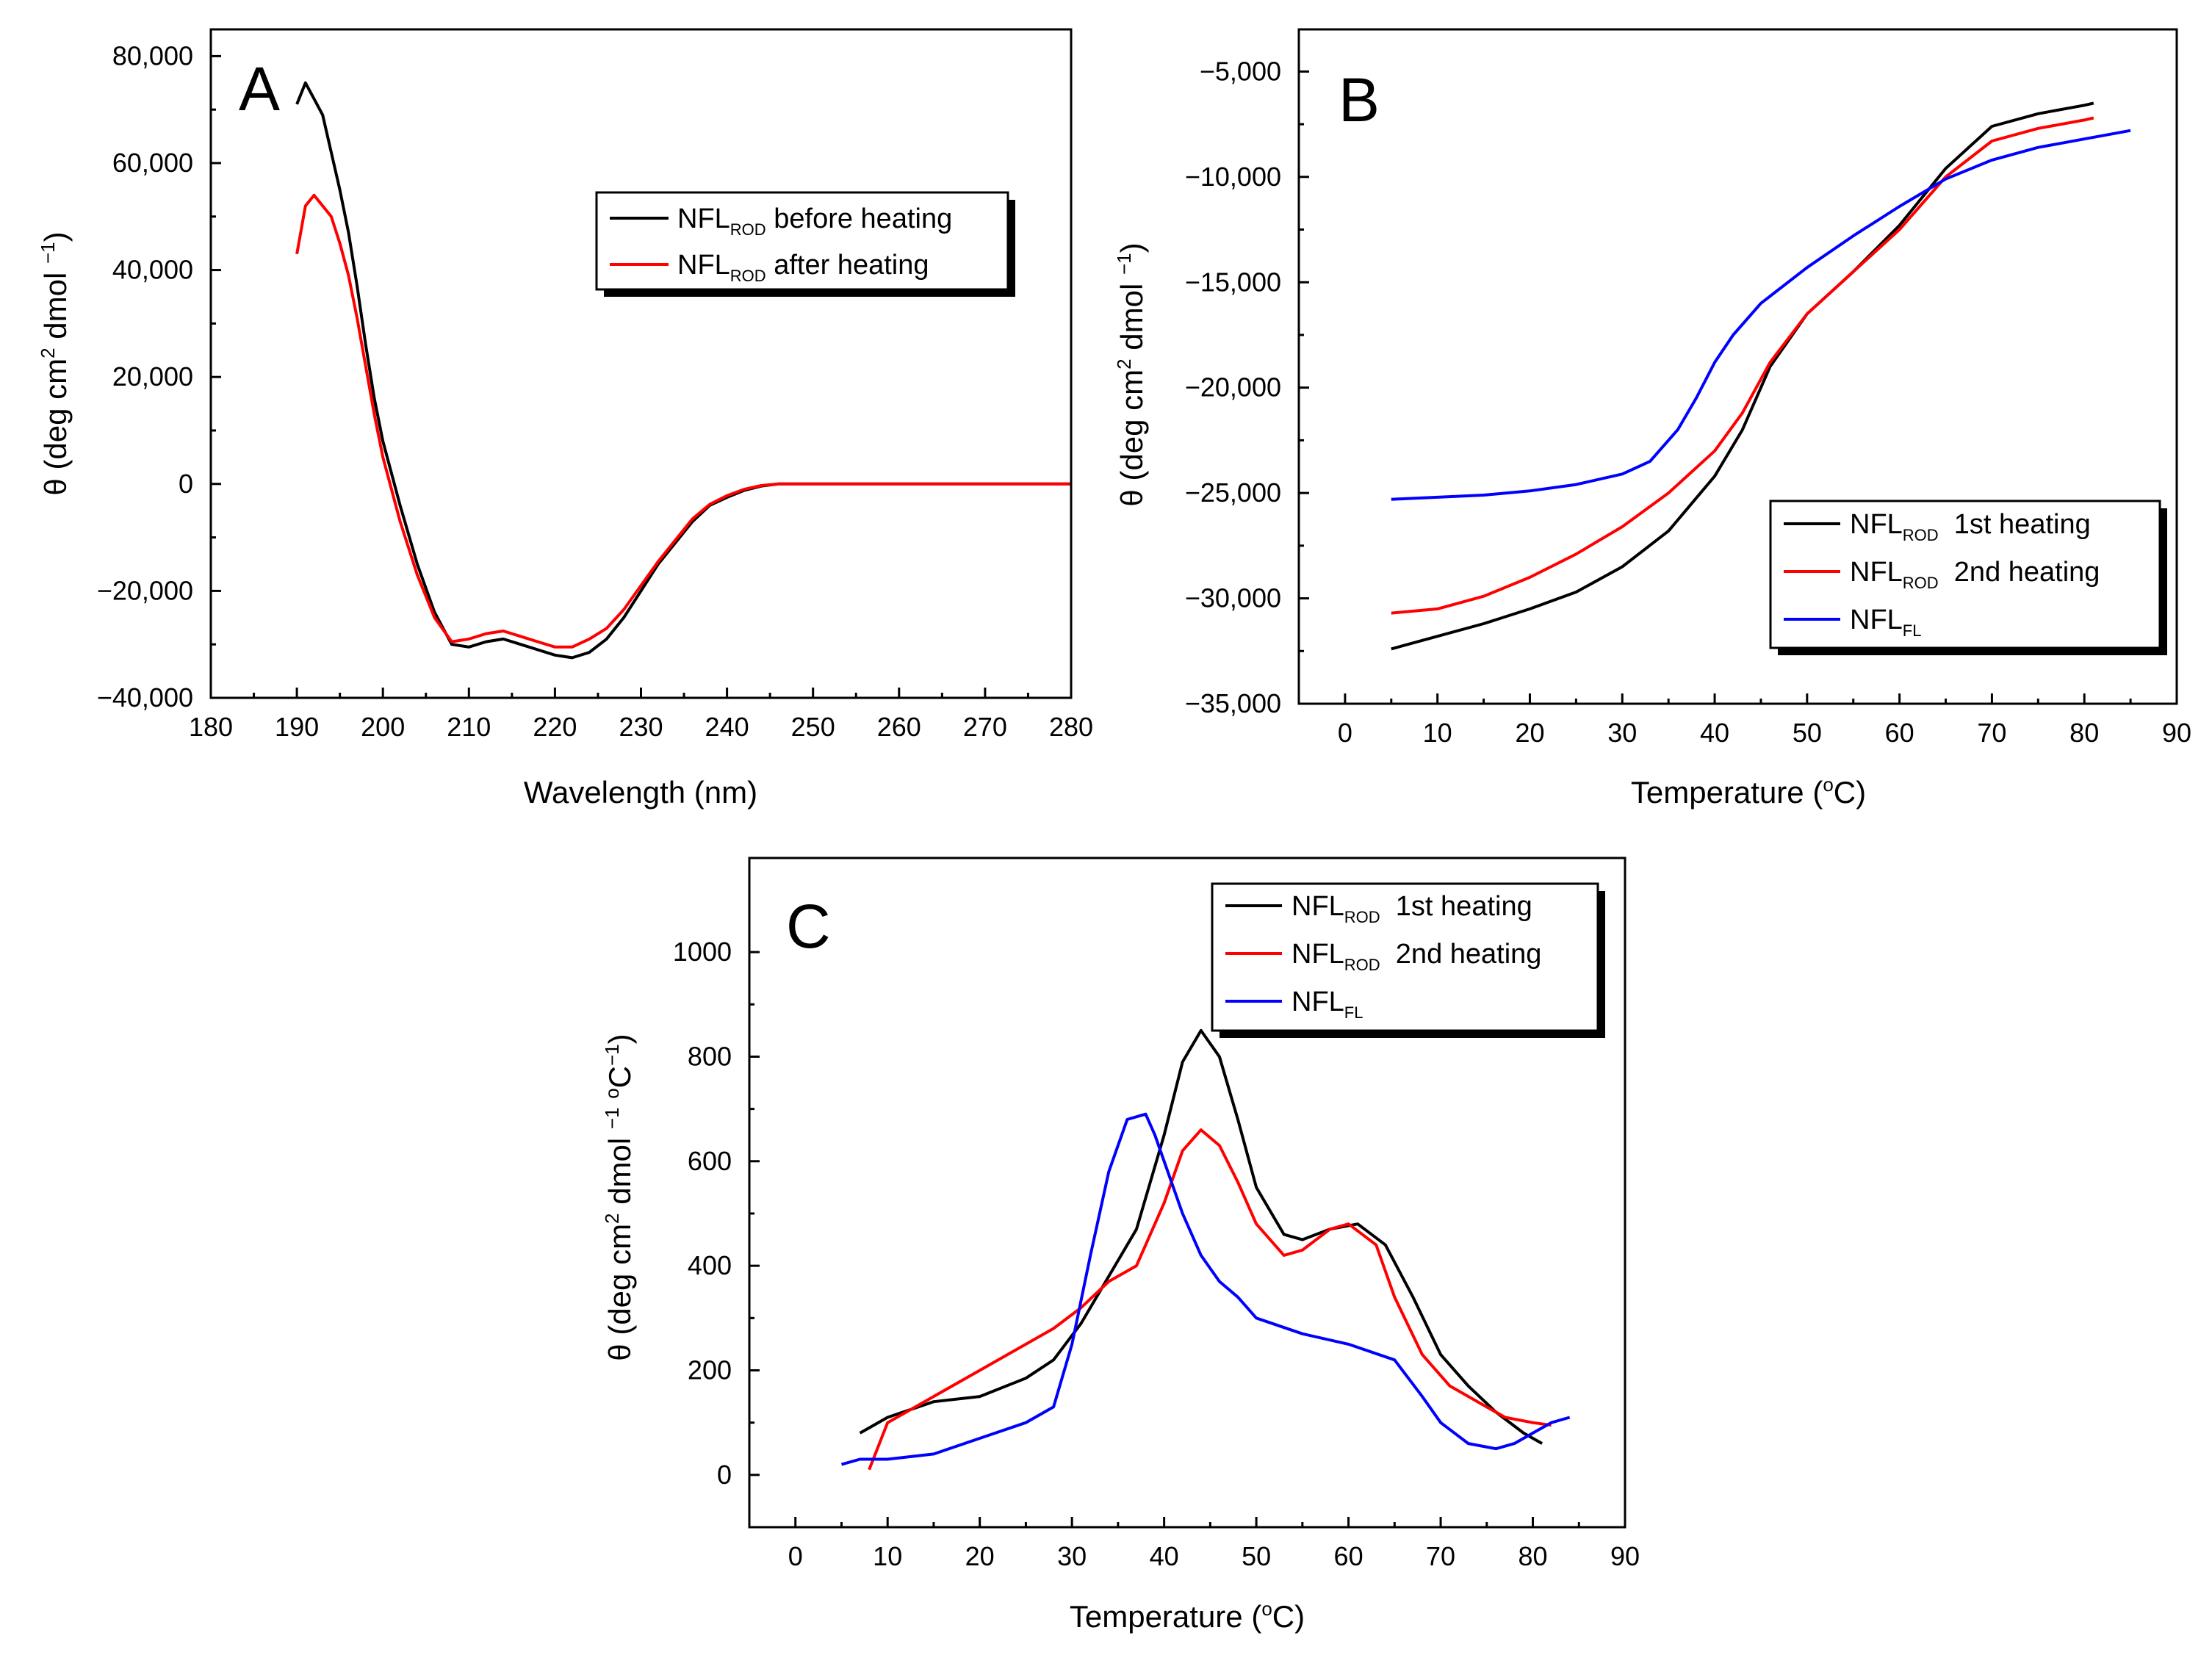 The height and width of the screenshot is (1655, 2212). I want to click on x-tick-label-a-2: 200, so click(383, 727).